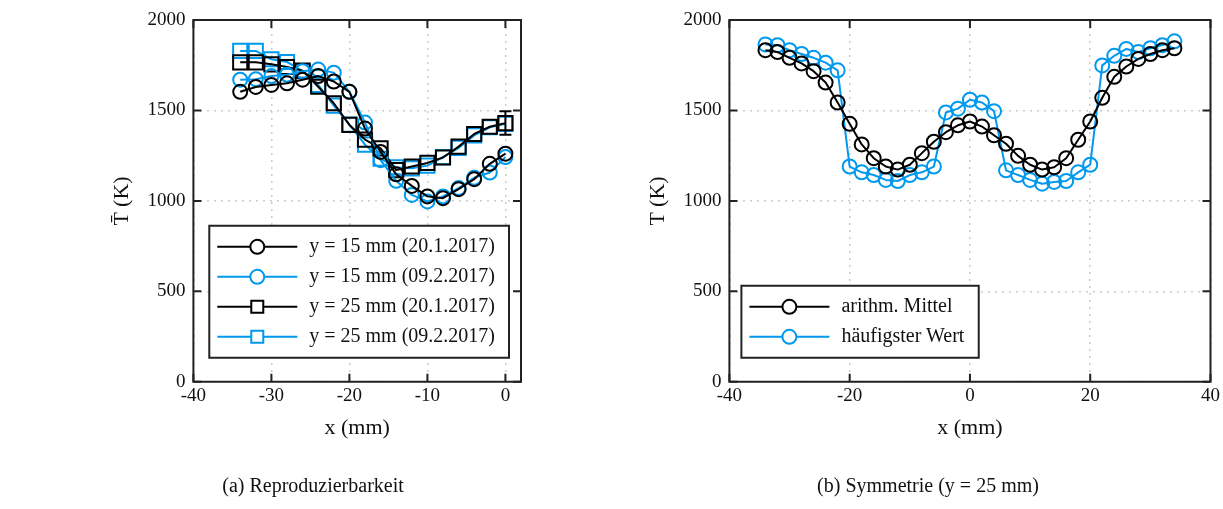 The width and height of the screenshot is (1223, 509). What do you see at coordinates (903, 336) in the screenshot?
I see `legend-label: häufigster Wert` at bounding box center [903, 336].